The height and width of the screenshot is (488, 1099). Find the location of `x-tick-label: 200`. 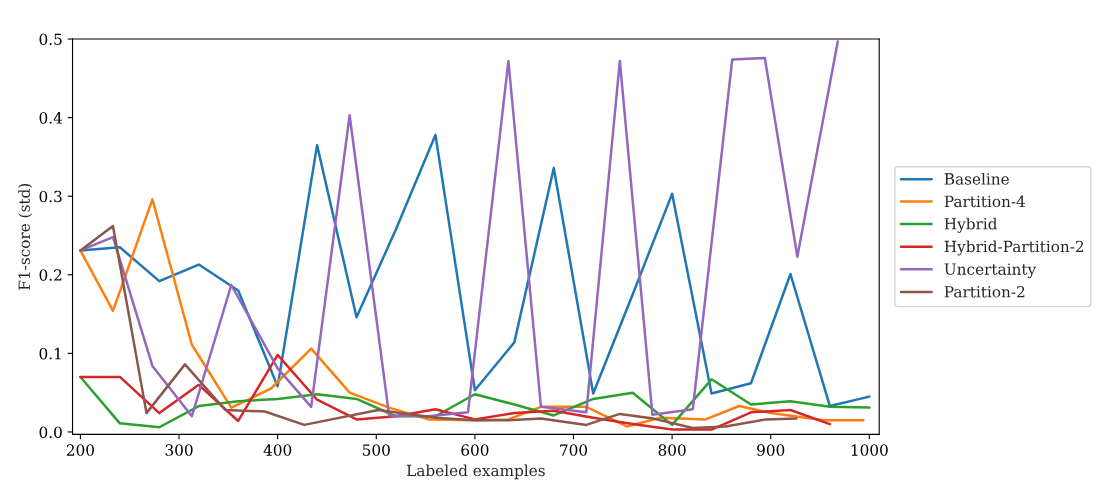

x-tick-label: 200 is located at coordinates (80, 450).